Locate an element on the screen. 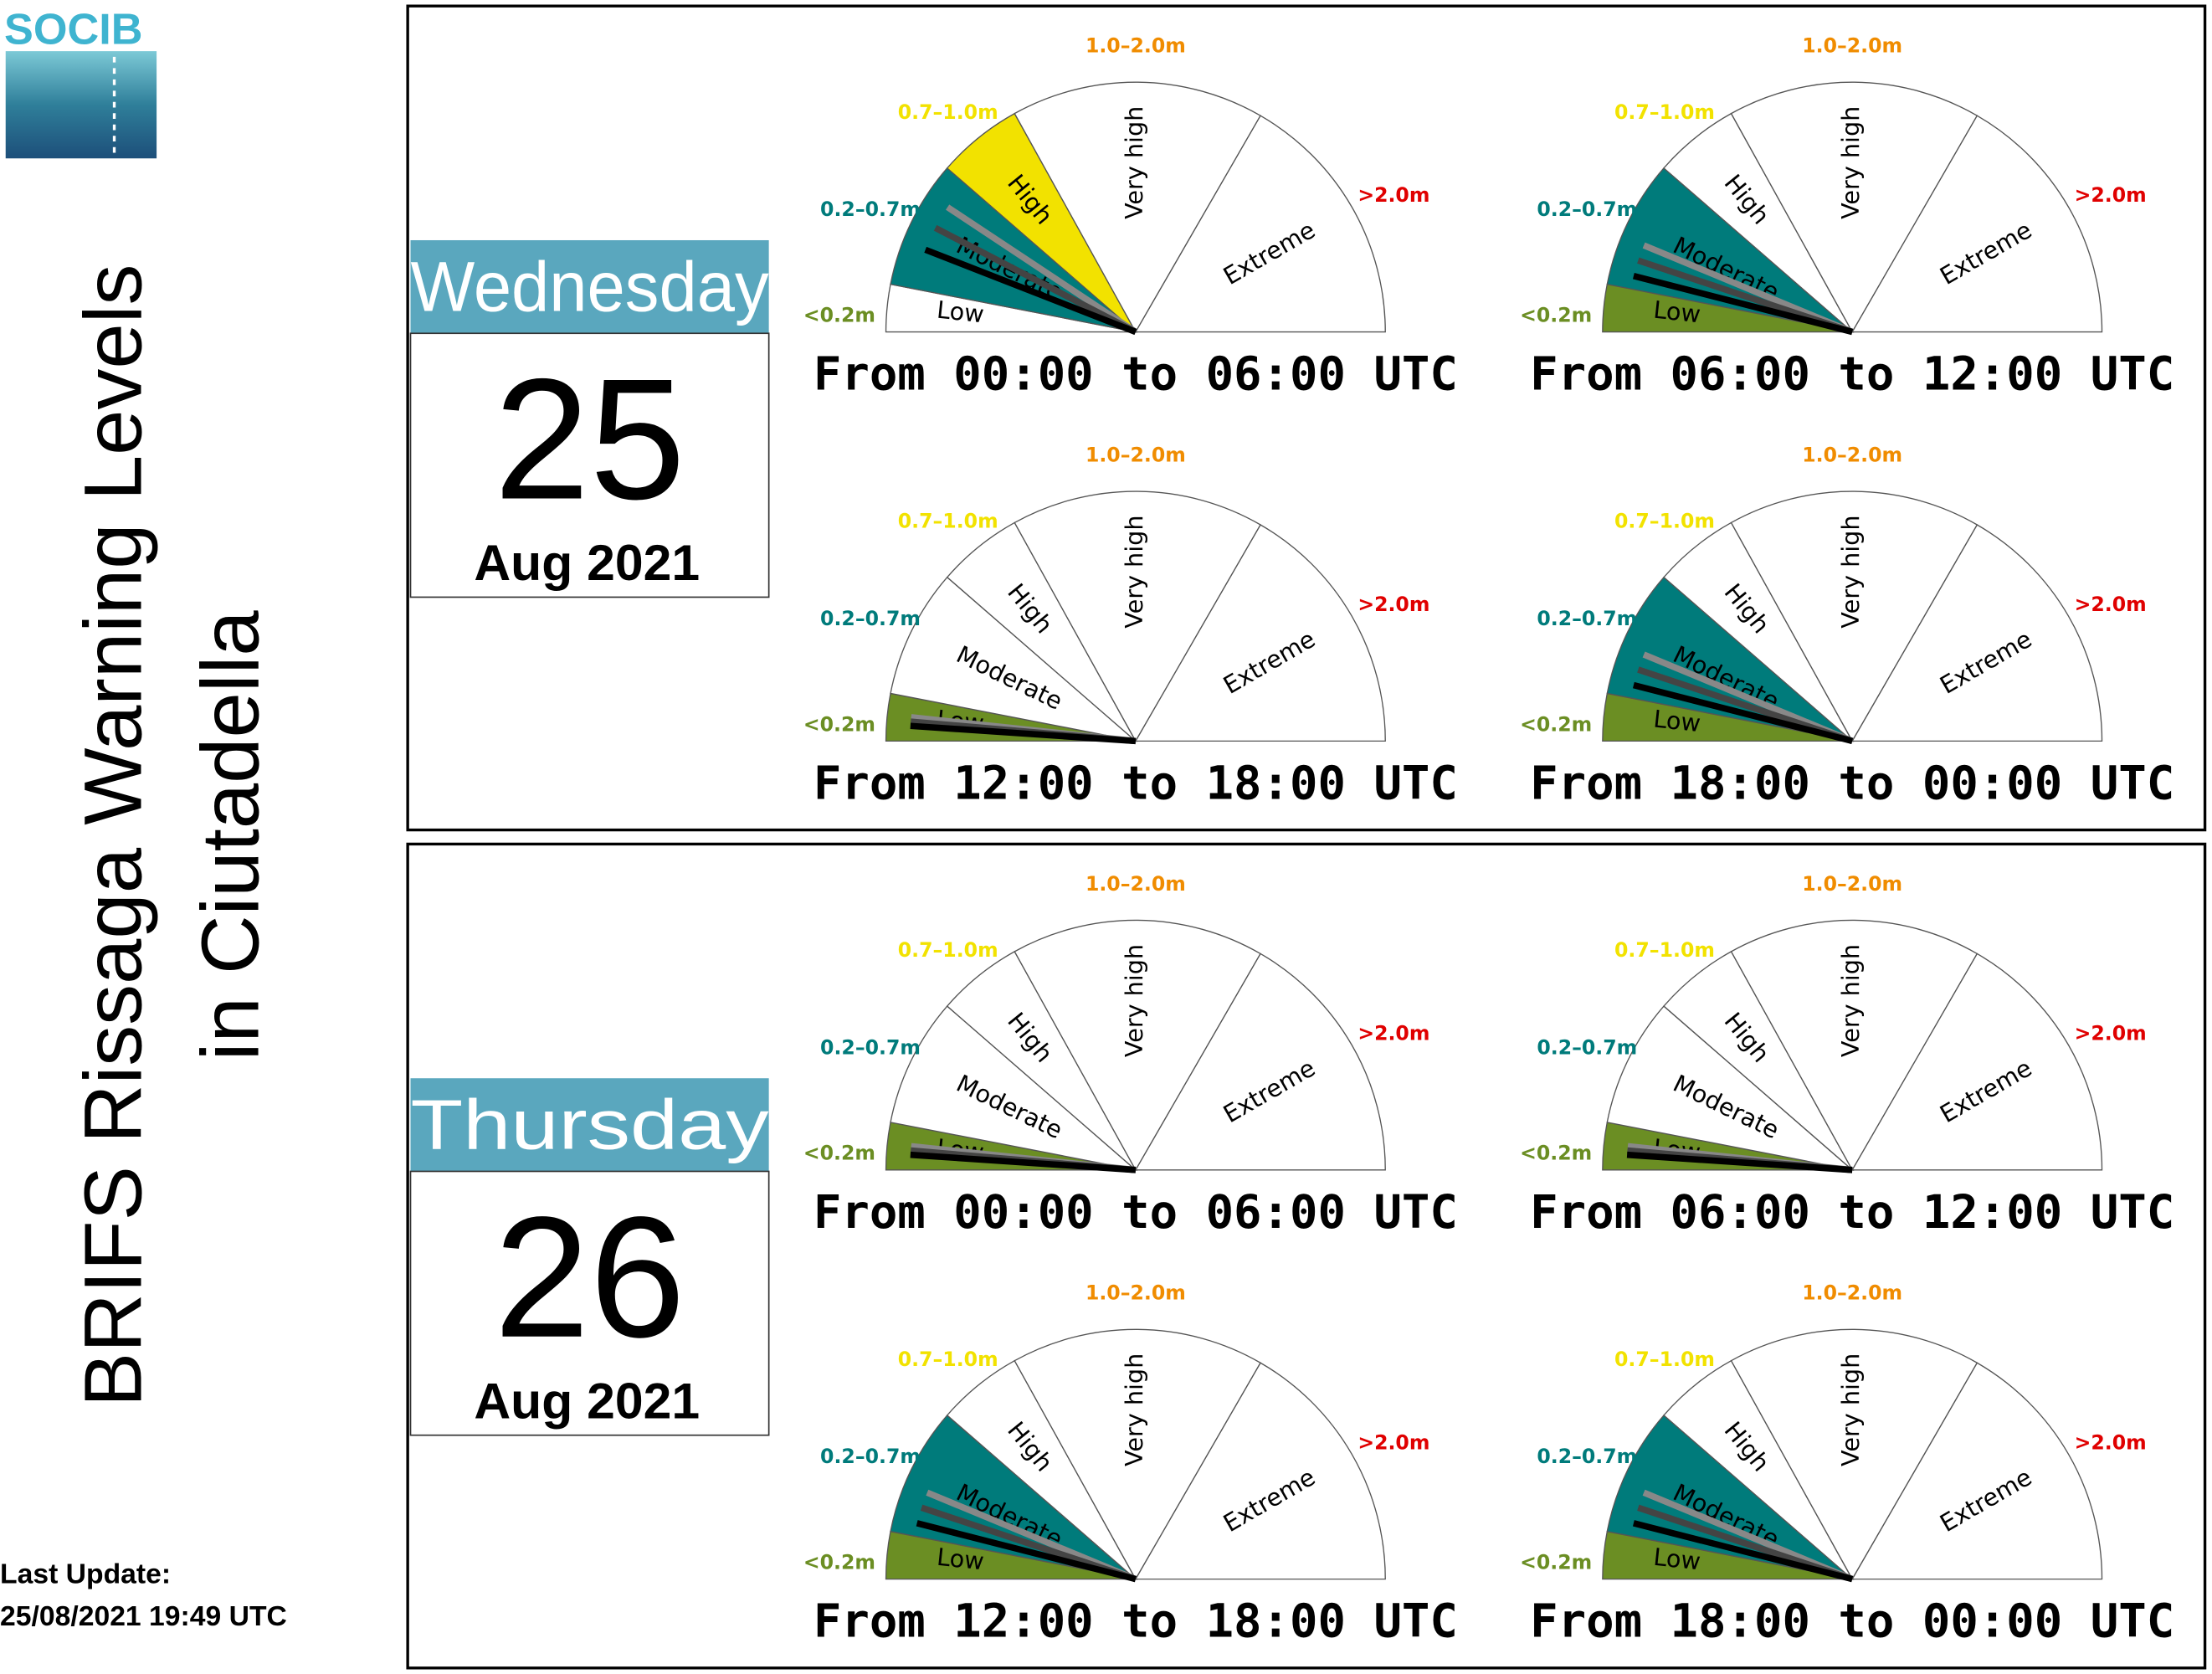  update-label: Last Update: is located at coordinates (85, 1574).